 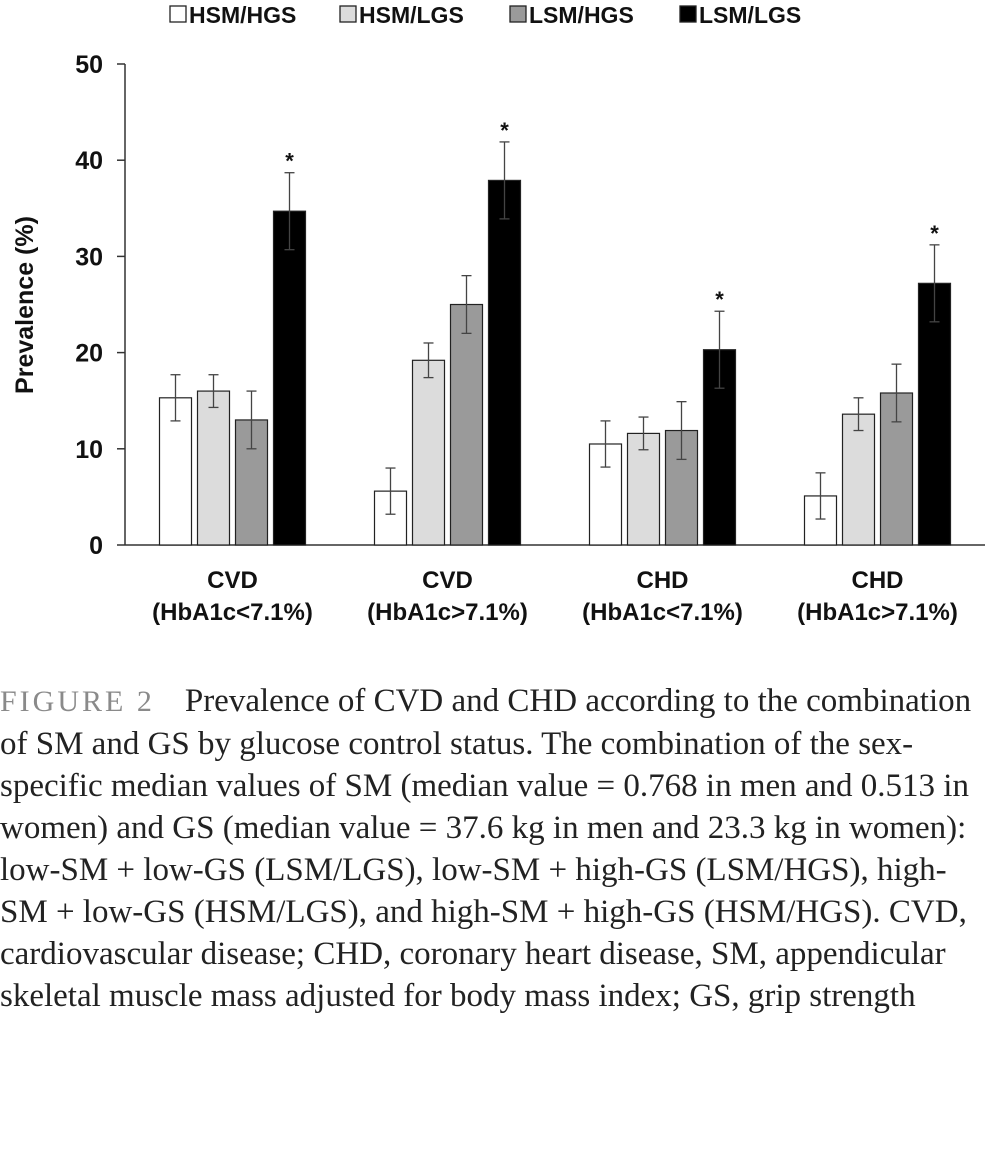 What do you see at coordinates (77, 701) in the screenshot?
I see `figure-label: FIGURE 2` at bounding box center [77, 701].